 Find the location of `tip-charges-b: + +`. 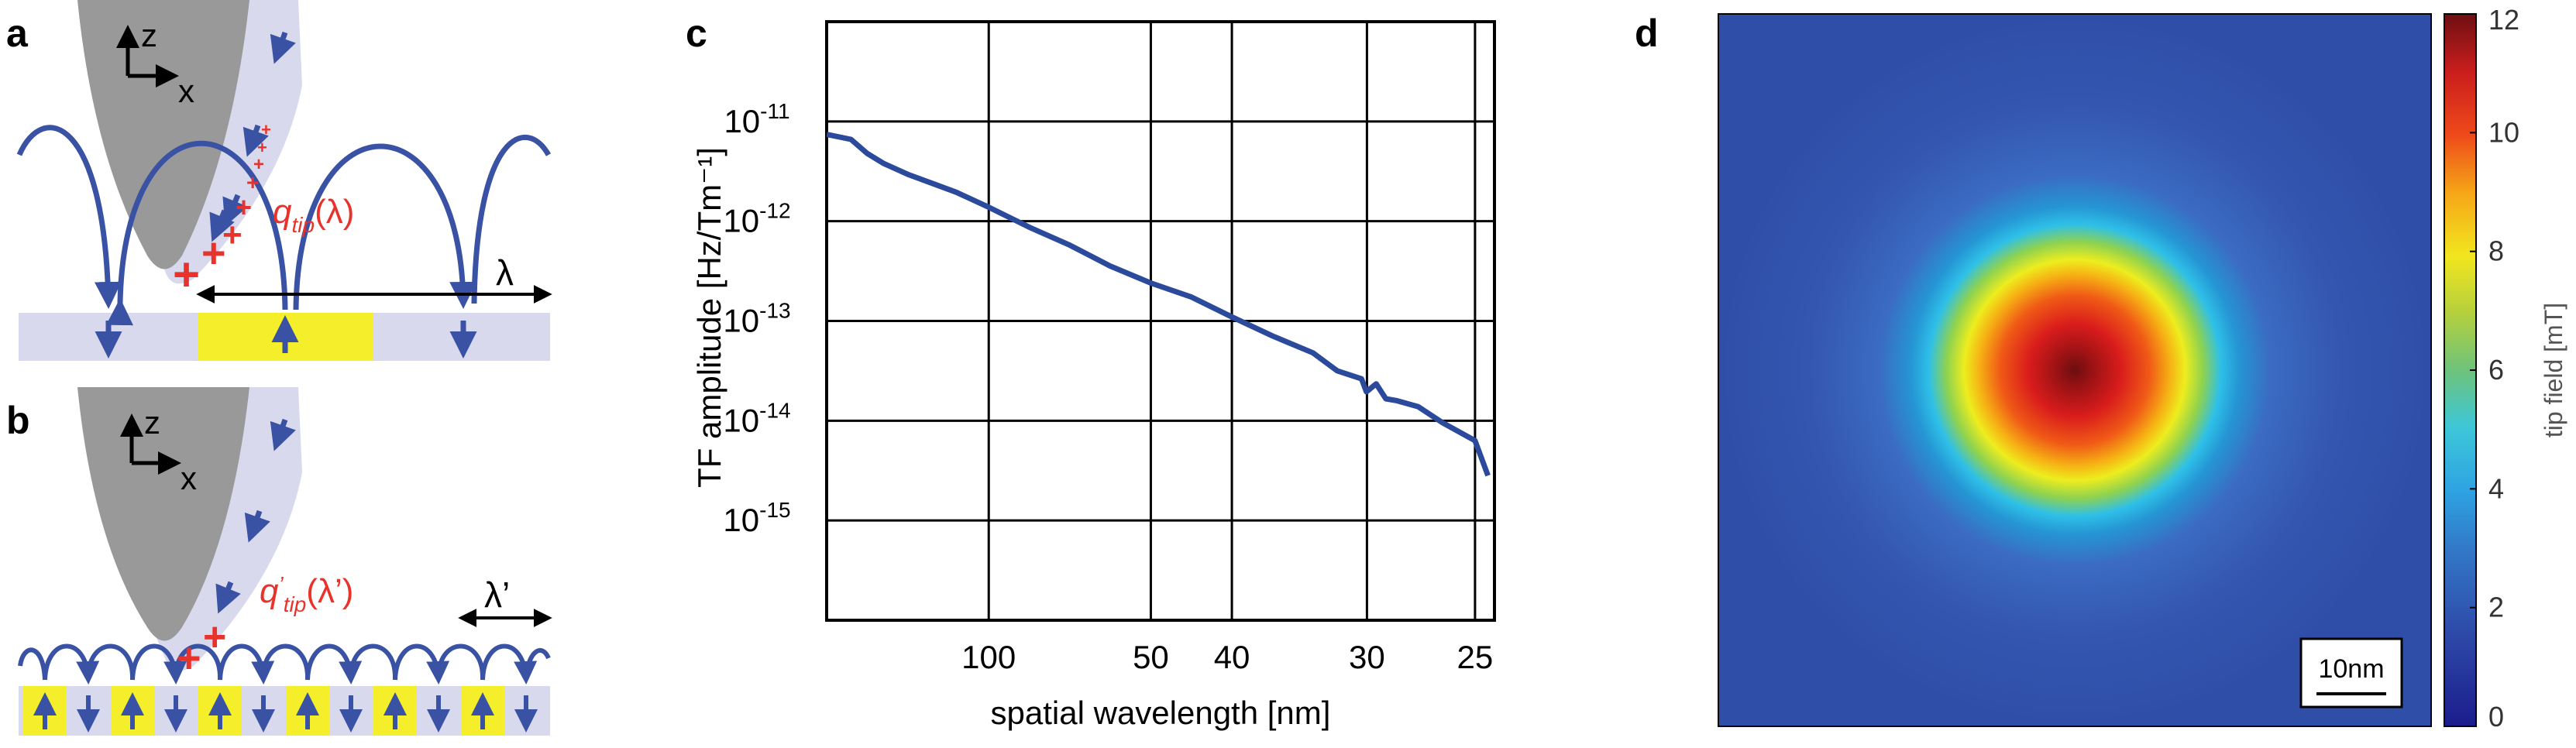

tip-charges-b: + + is located at coordinates (201, 648).